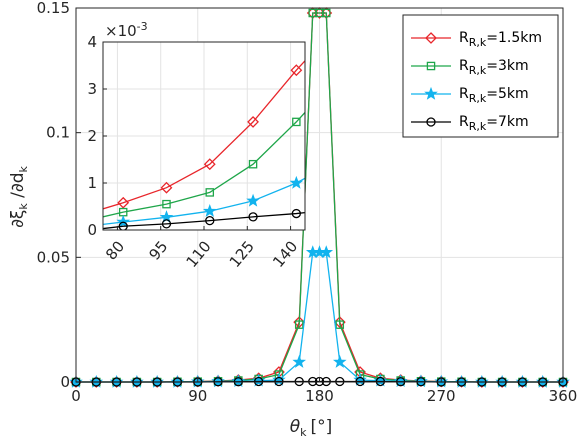  I want to click on legend-entry-0: RR,k=1.5km, so click(476, 39).